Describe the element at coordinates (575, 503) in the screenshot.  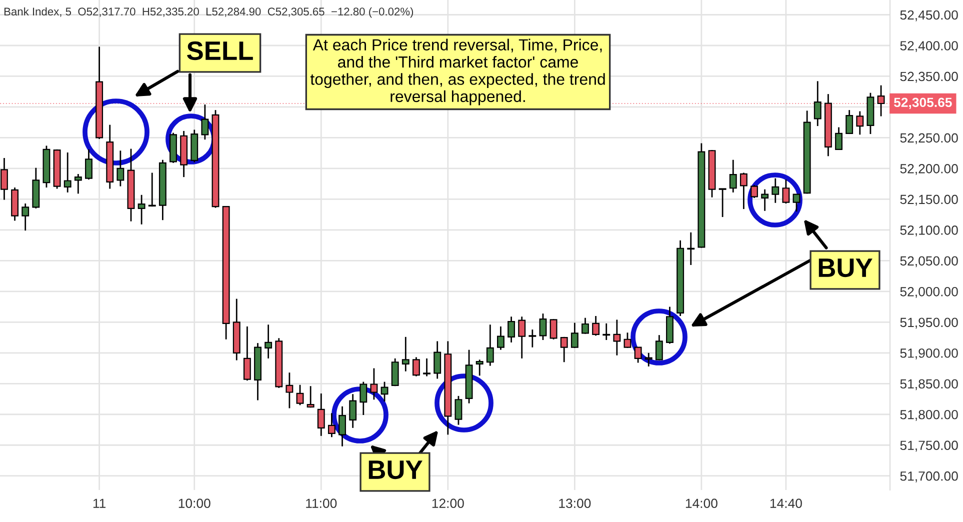
I see `x-tick-label: 13:00` at that location.